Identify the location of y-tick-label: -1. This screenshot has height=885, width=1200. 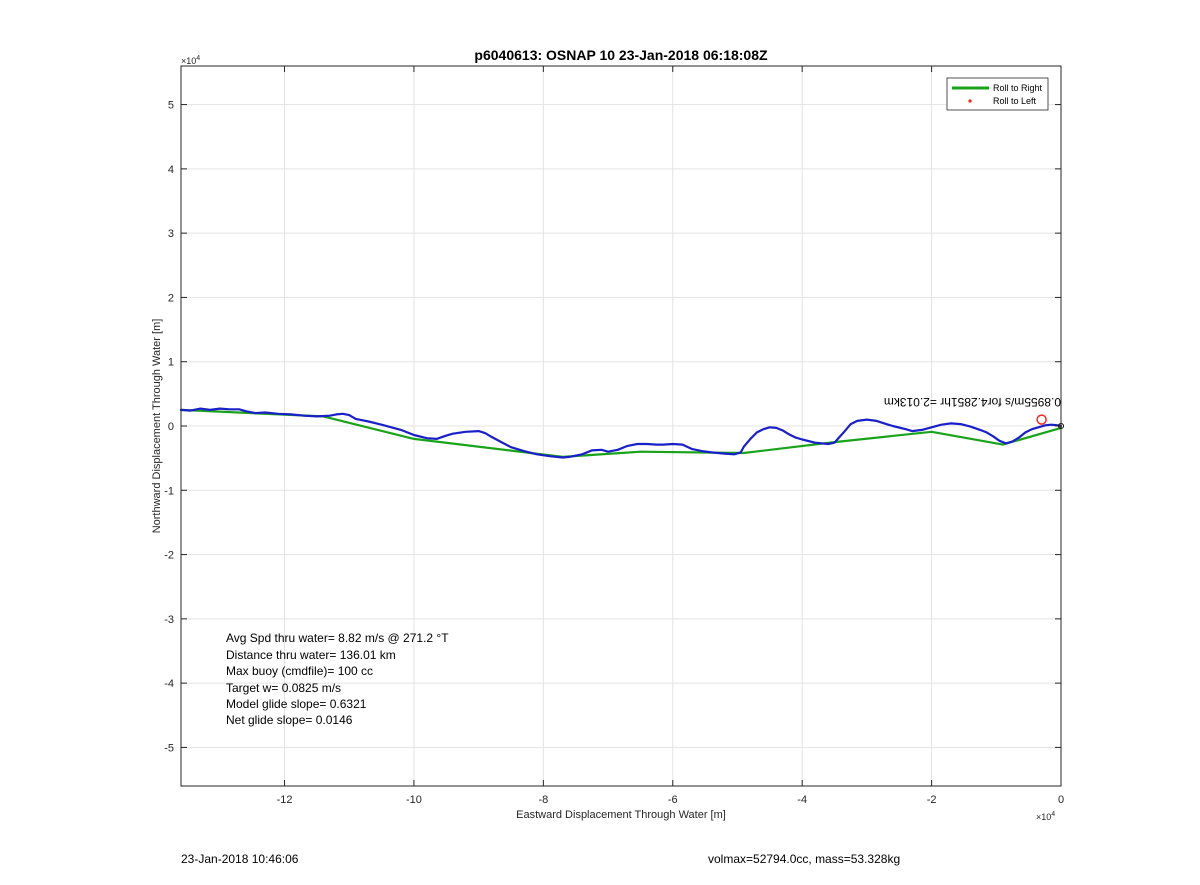
(169, 491).